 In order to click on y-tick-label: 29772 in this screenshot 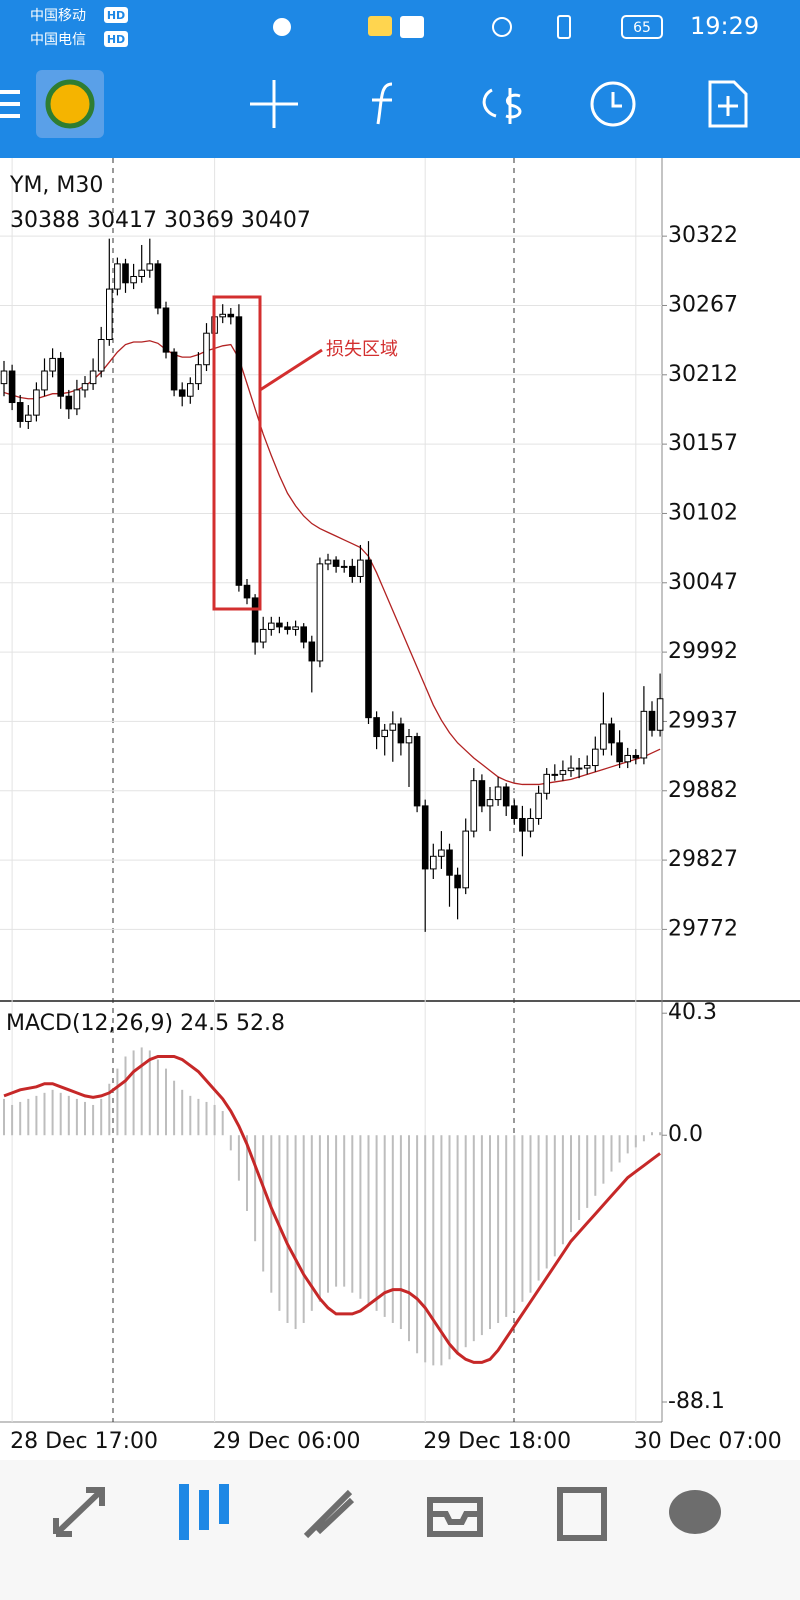, I will do `click(703, 928)`.